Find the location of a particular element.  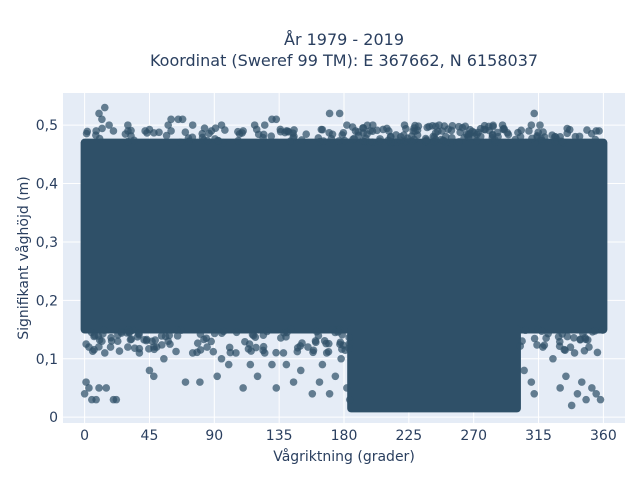

x-tick-label: 180 is located at coordinates (344, 436).